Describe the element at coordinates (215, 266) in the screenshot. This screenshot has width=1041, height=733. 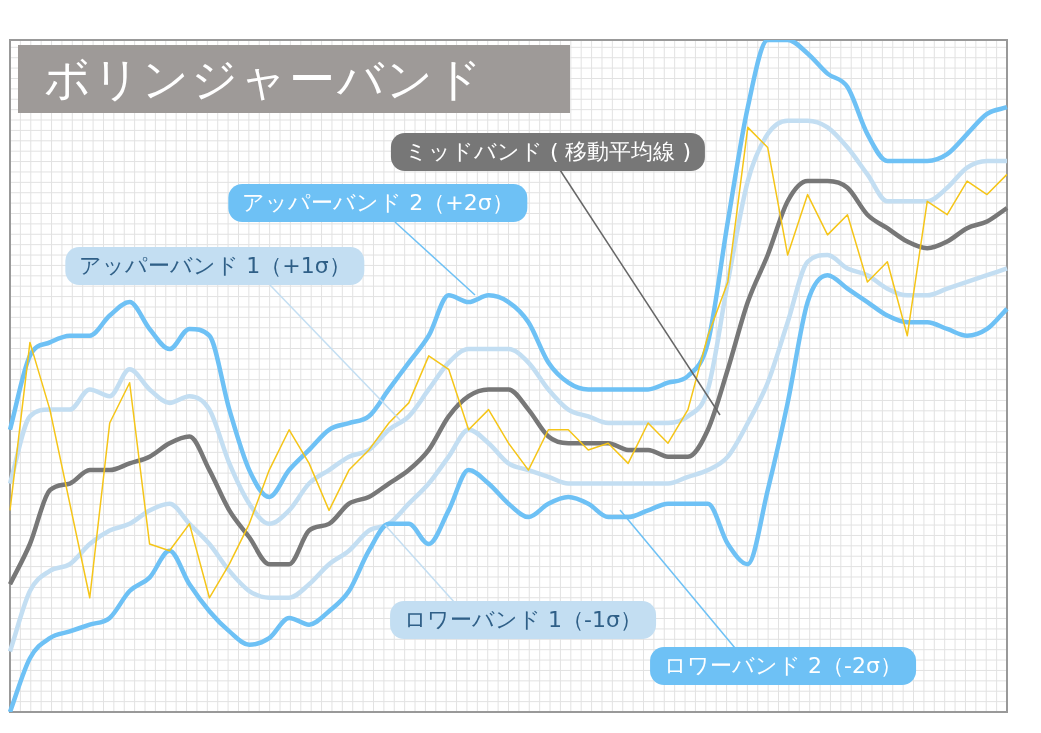
I see `text: アッパーバンド 1（+1σ）` at that location.